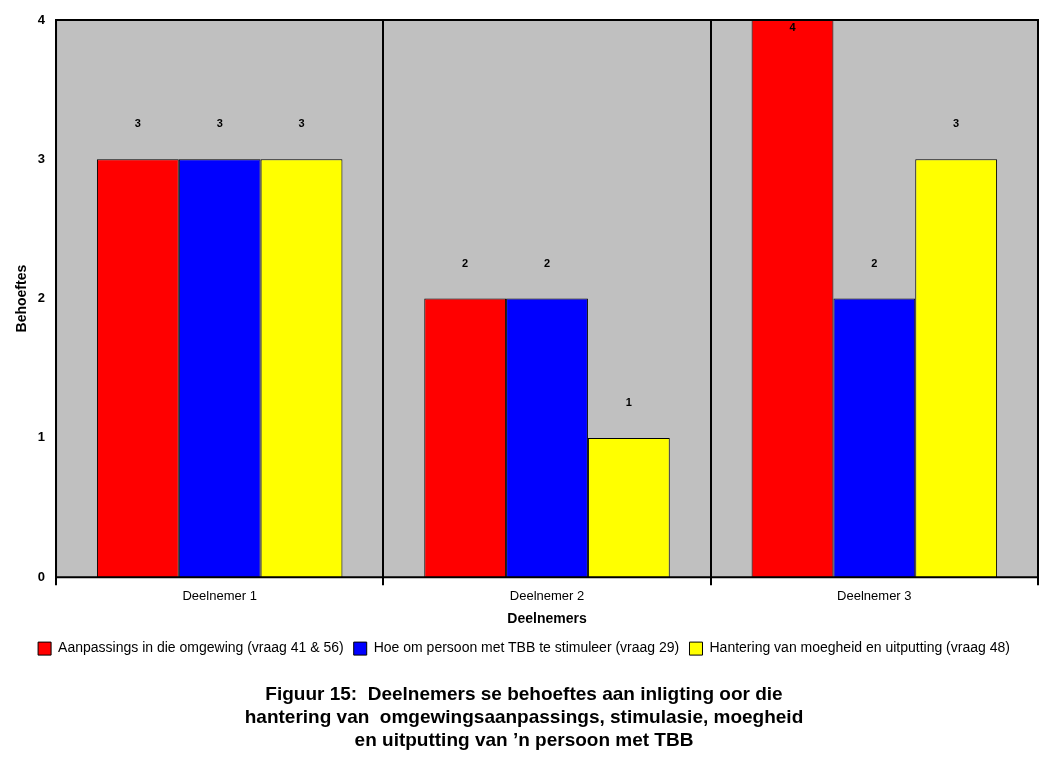 The image size is (1058, 768). I want to click on y-tick-label: 0, so click(41, 576).